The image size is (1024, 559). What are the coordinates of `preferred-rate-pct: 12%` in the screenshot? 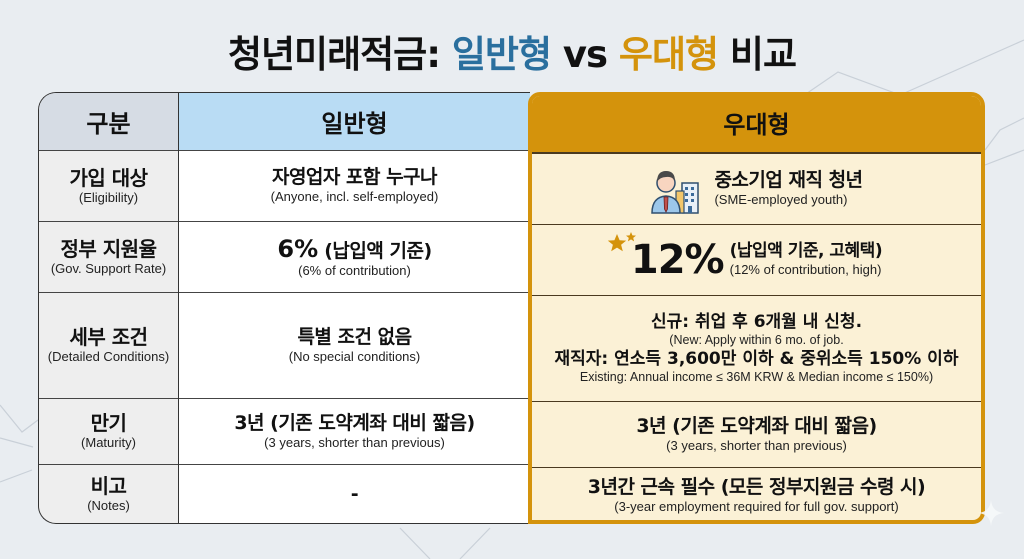 It's located at (677, 260).